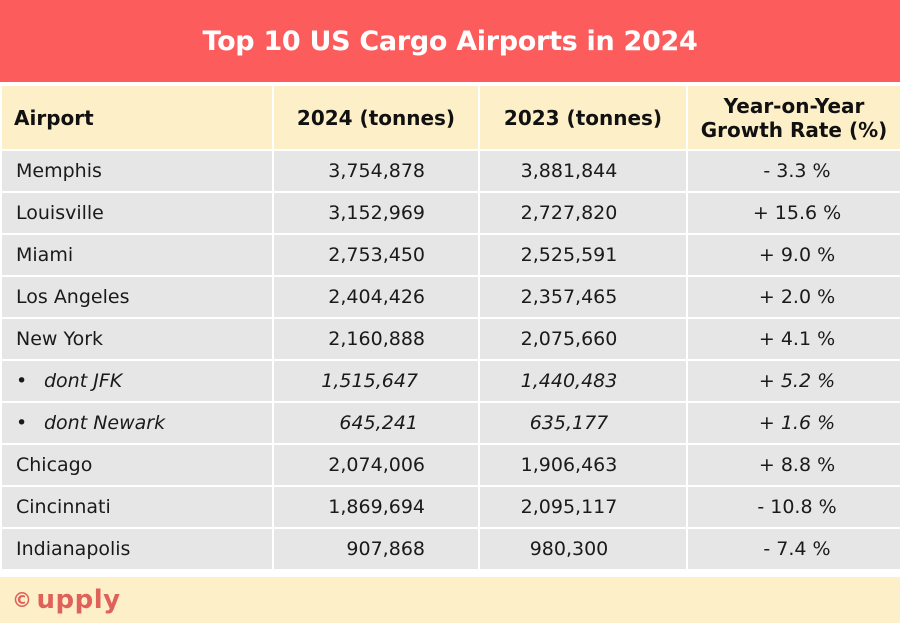 The height and width of the screenshot is (623, 900). I want to click on airport-name: Chicago, so click(54, 465).